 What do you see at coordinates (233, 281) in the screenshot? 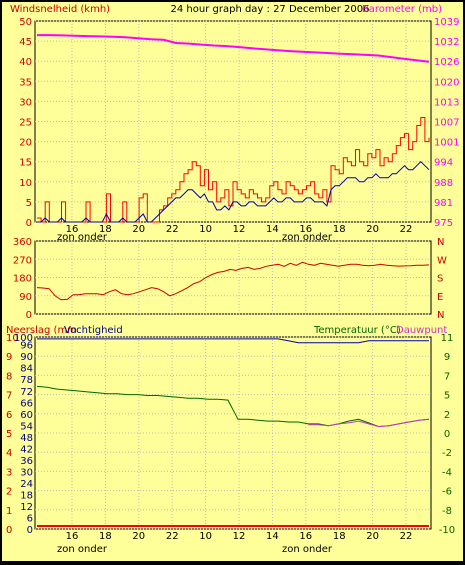
I see `wind-direction-line` at bounding box center [233, 281].